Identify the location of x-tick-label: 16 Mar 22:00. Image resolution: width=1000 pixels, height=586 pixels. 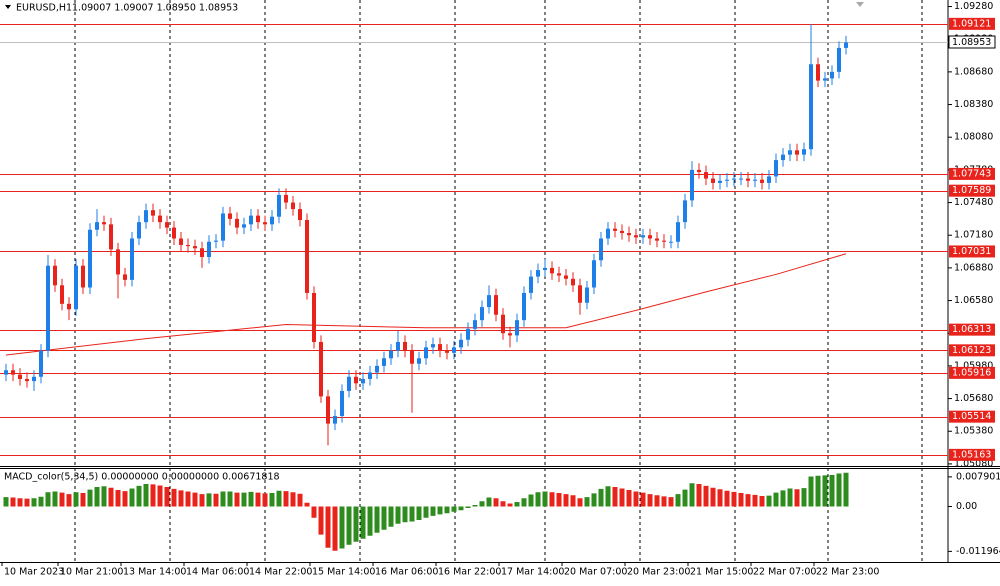
(469, 572).